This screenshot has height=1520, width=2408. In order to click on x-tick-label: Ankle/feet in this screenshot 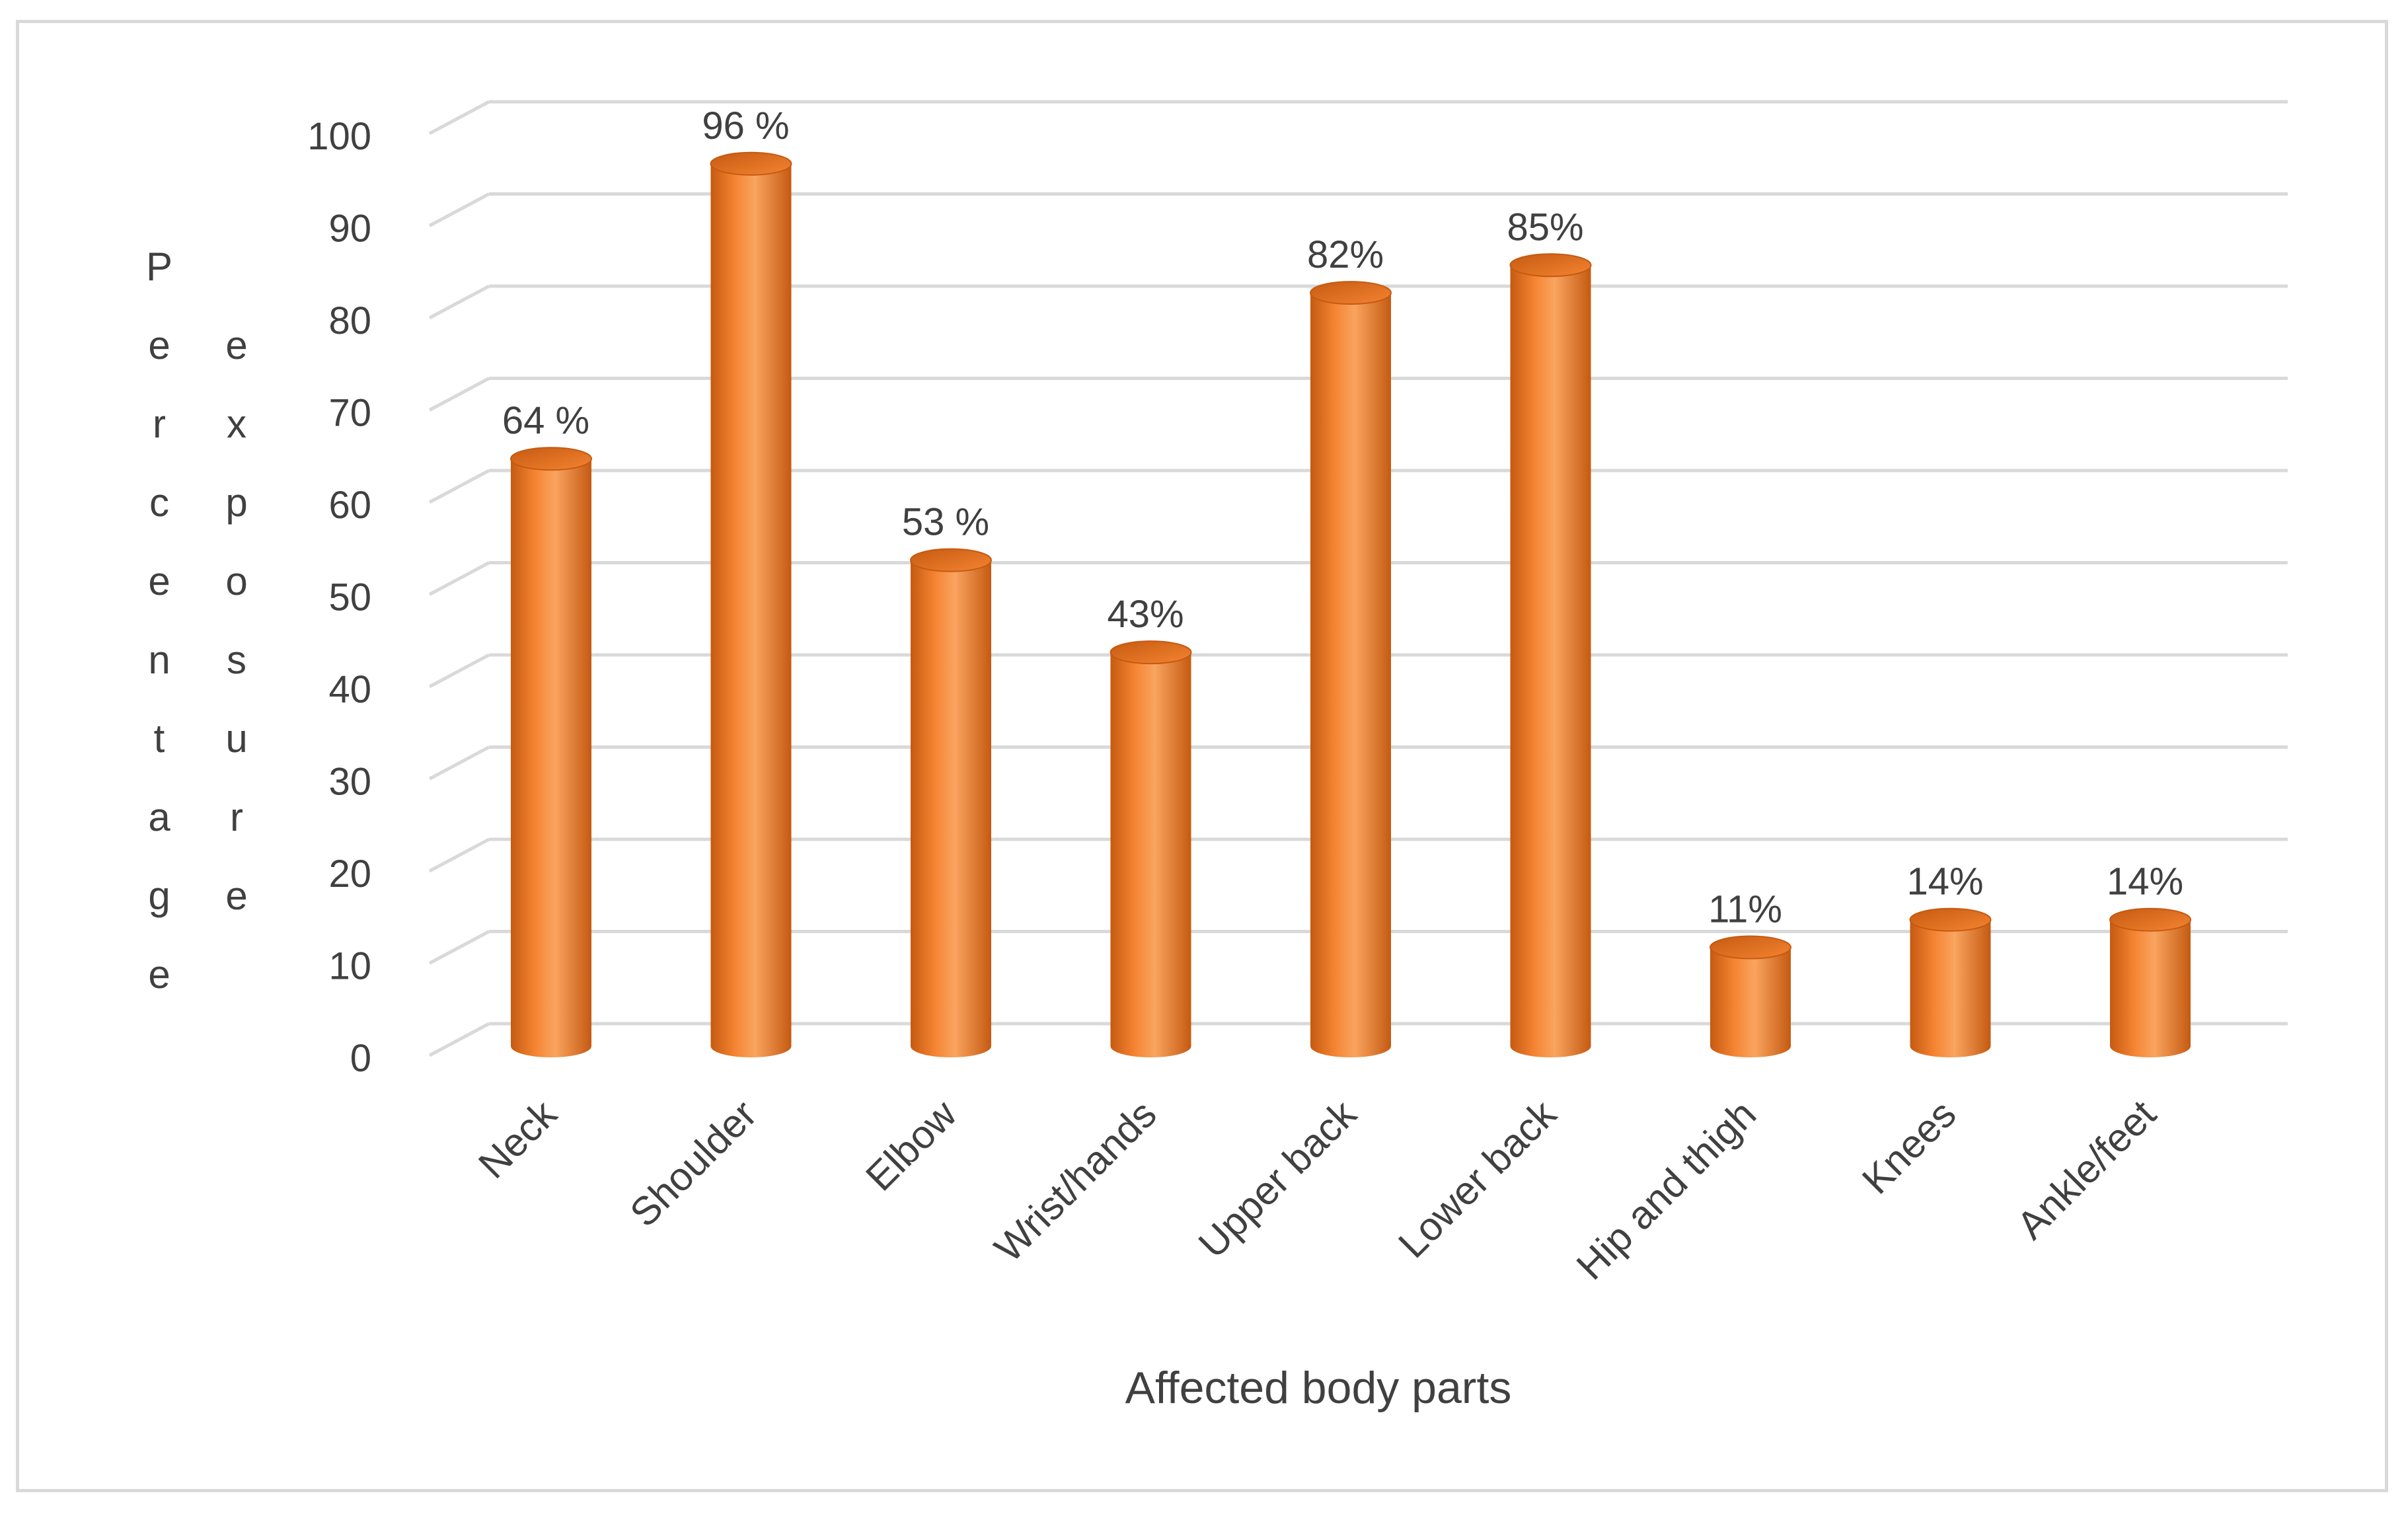, I will do `click(2086, 1170)`.